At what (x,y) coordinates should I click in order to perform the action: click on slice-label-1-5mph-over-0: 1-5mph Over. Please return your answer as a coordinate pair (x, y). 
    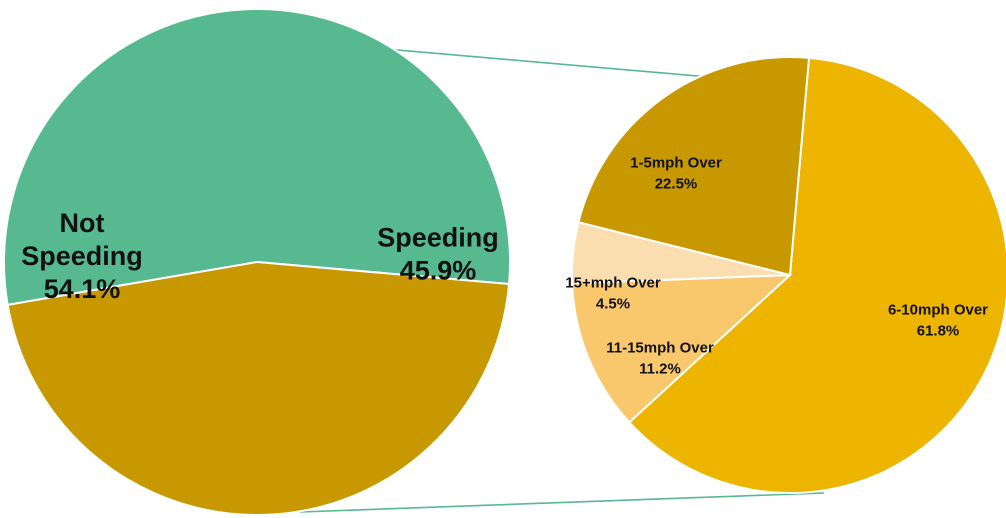
    Looking at the image, I should click on (676, 162).